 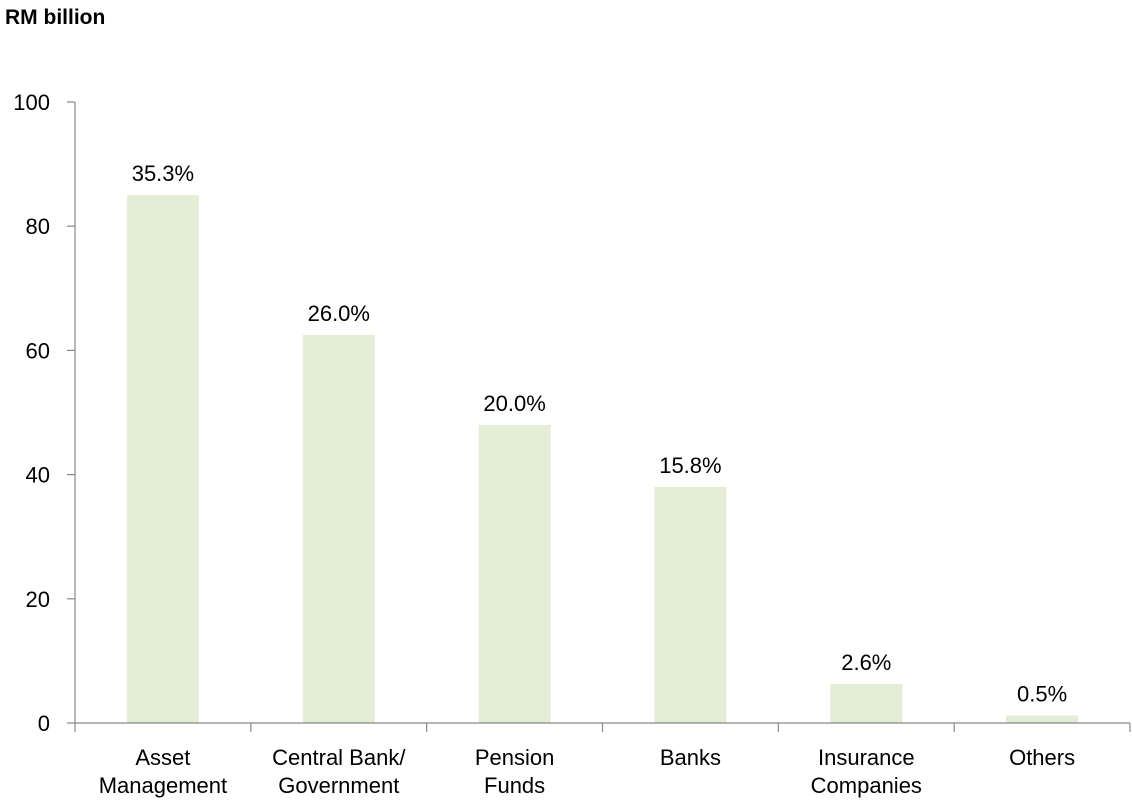 I want to click on category-label-0: Asset Management, so click(x=163, y=771).